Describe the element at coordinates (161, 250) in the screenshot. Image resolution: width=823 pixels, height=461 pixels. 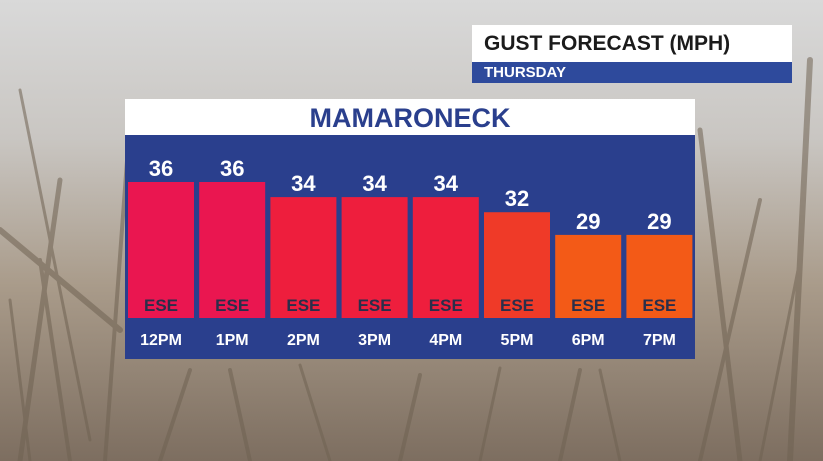
I see `bar-12pm` at that location.